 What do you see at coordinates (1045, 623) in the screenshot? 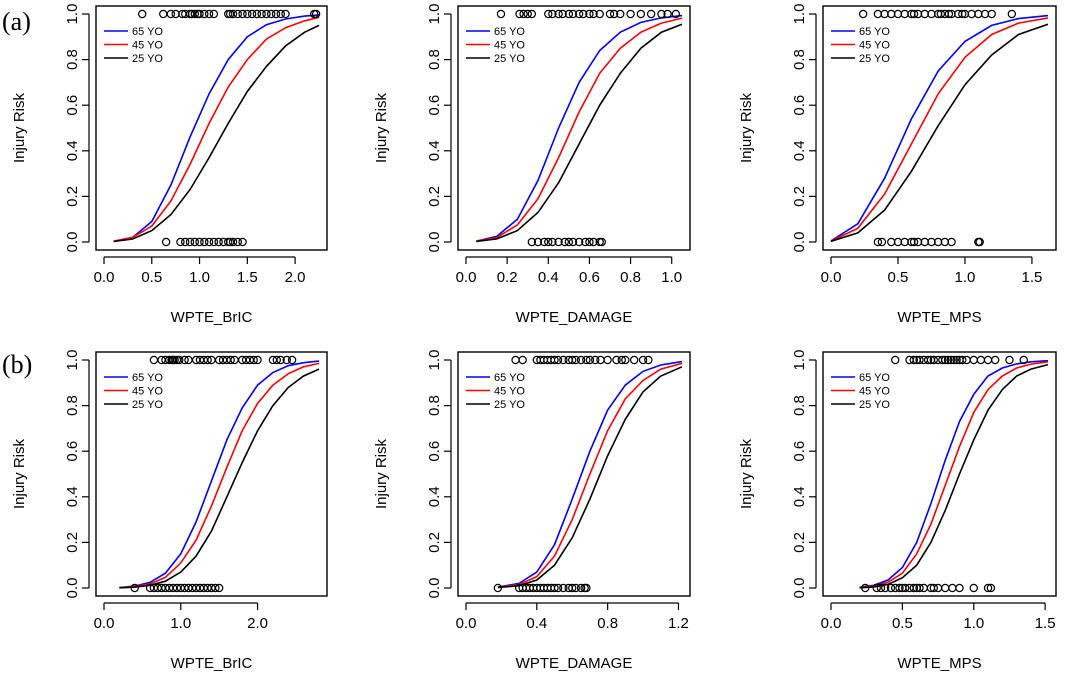
I see `x-tick-label: 1.5` at bounding box center [1045, 623].